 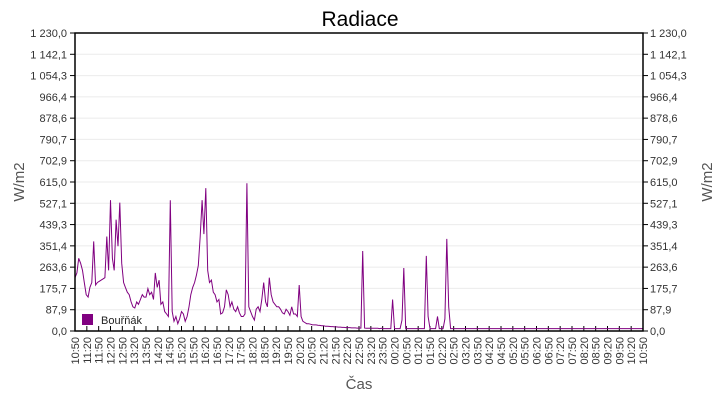 What do you see at coordinates (194, 351) in the screenshot?
I see `x-tick-label: 15:50` at bounding box center [194, 351].